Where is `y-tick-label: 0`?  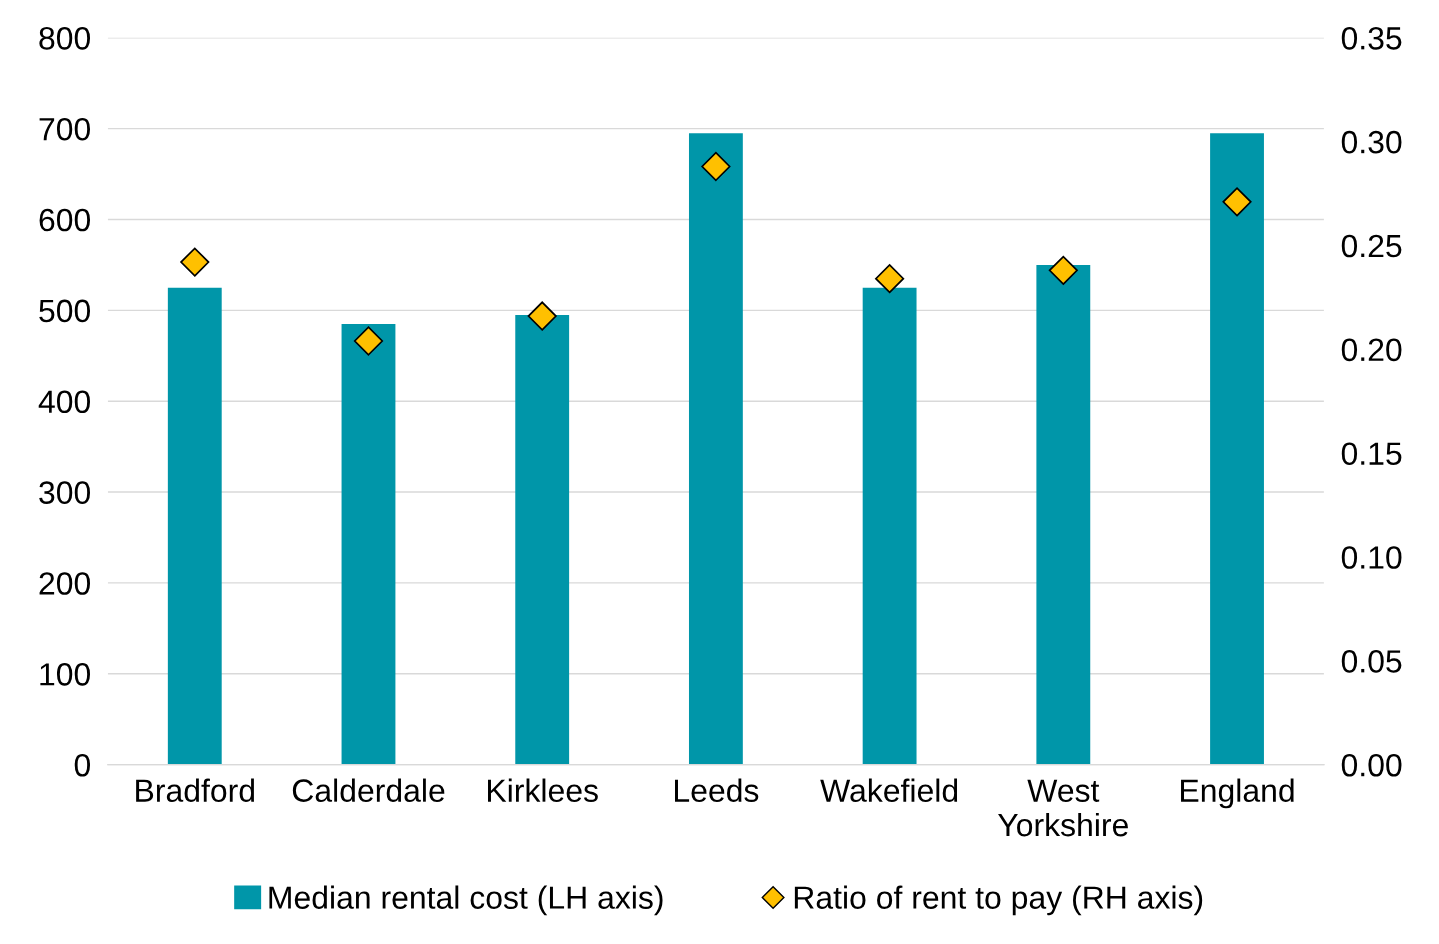
y-tick-label: 0 is located at coordinates (82, 765).